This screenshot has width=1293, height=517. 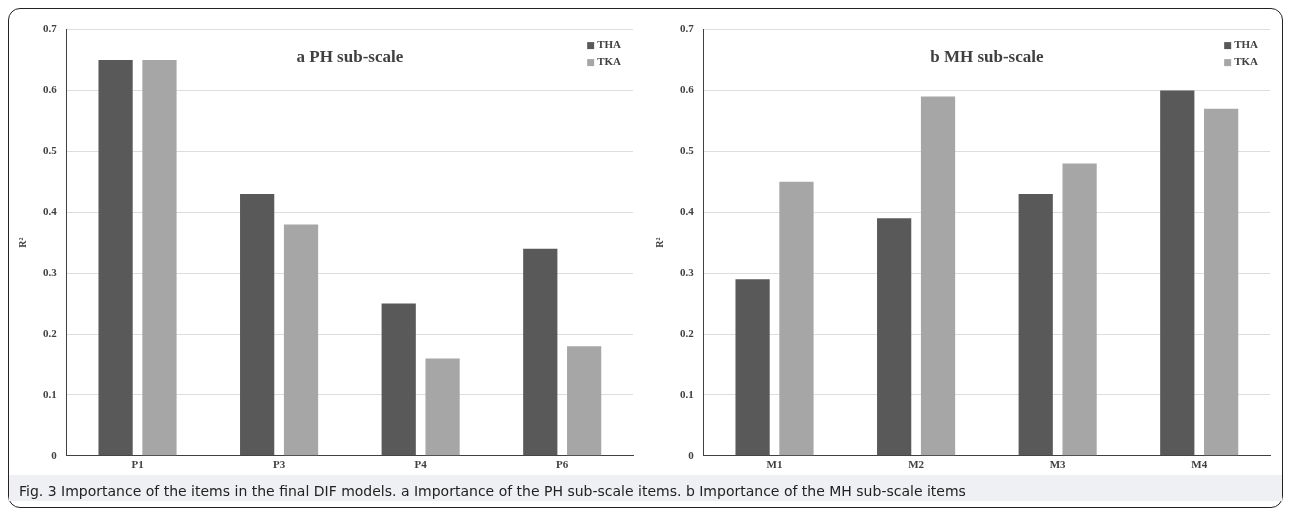 I want to click on caption: Fig. 3 Importance of the items in the final DIF models. a Importance of the PH sub-scale items. b Importance of the MH sub-scale items, so click(x=645, y=488).